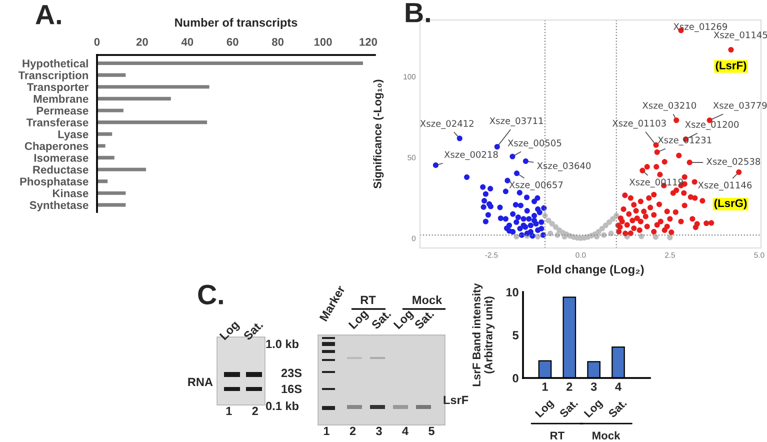  Describe the element at coordinates (516, 121) in the screenshot. I see `annotation: Xsze_03711` at that location.